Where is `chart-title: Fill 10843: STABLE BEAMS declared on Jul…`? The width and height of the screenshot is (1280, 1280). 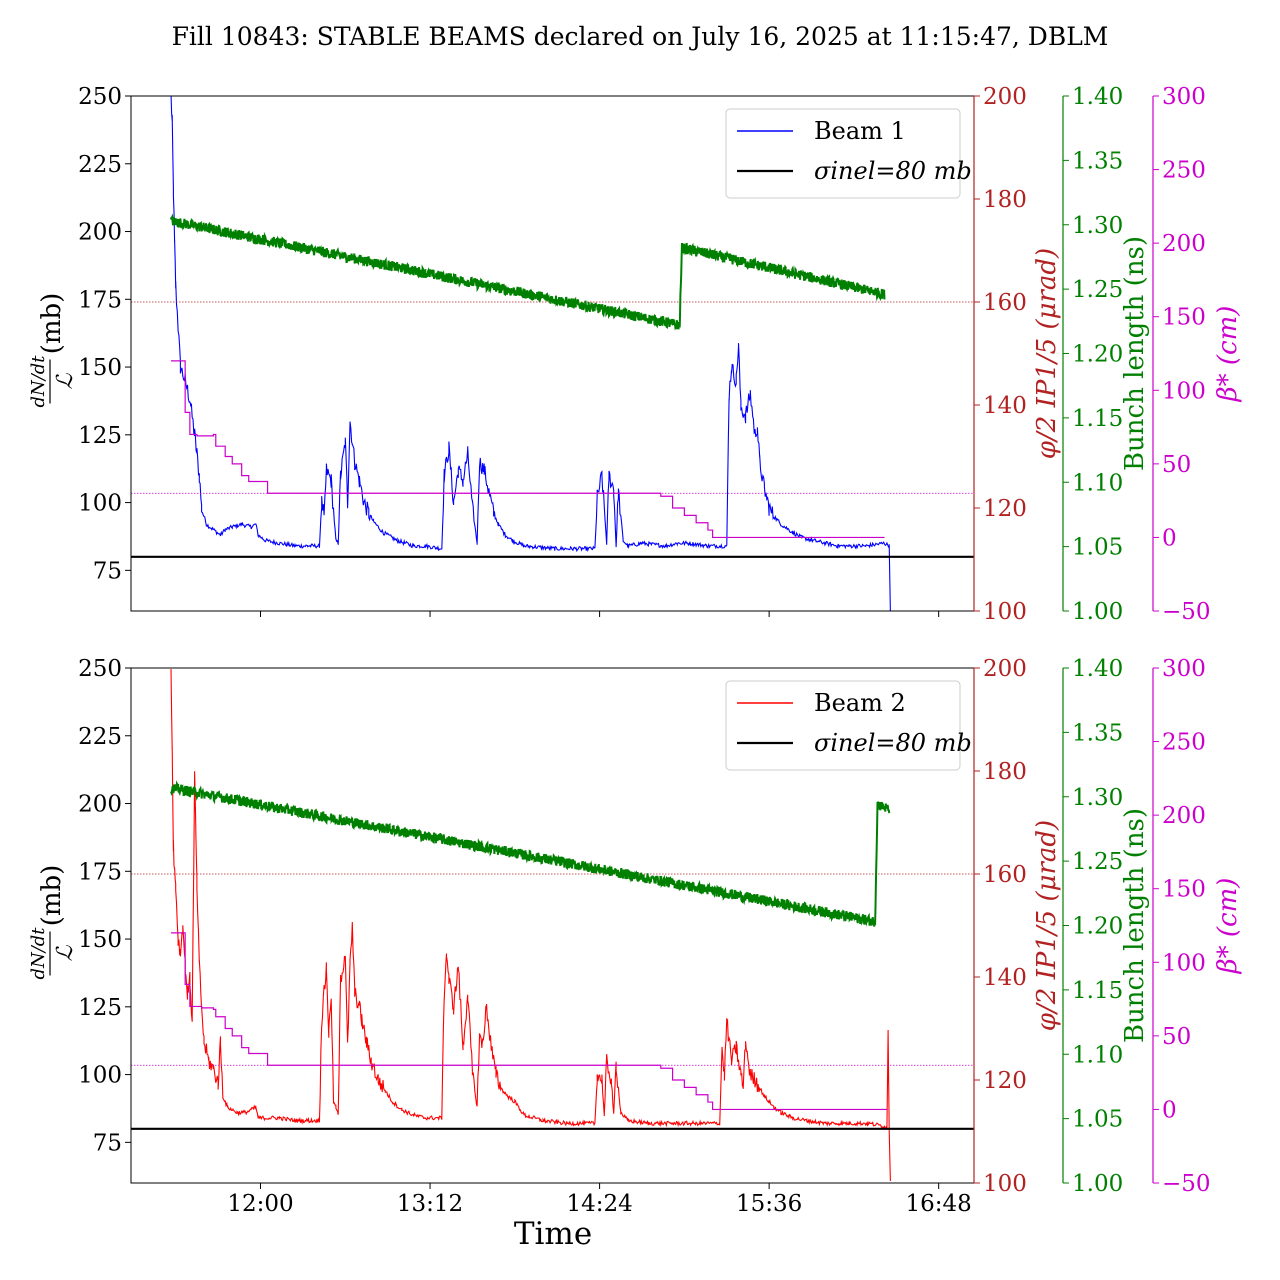
chart-title: Fill 10843: STABLE BEAMS declared on Jul… is located at coordinates (640, 36).